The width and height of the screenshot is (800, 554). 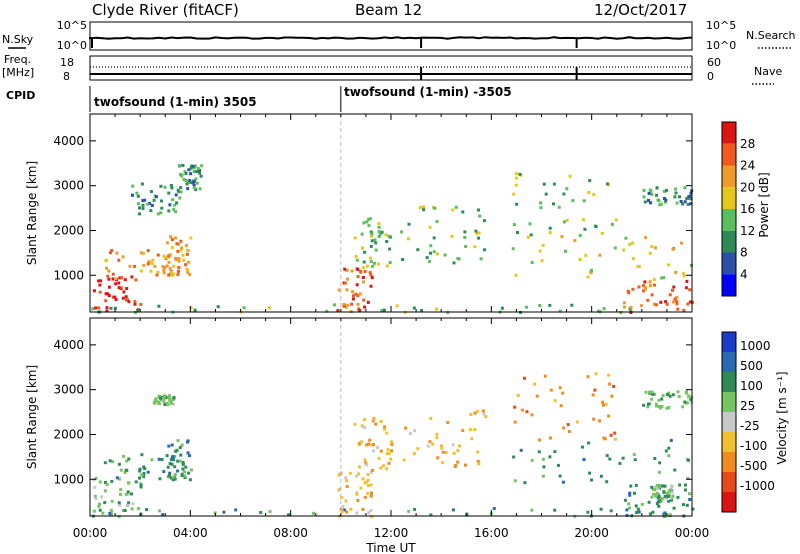 What do you see at coordinates (68, 345) in the screenshot?
I see `velocity-ytick-label: 4000` at bounding box center [68, 345].